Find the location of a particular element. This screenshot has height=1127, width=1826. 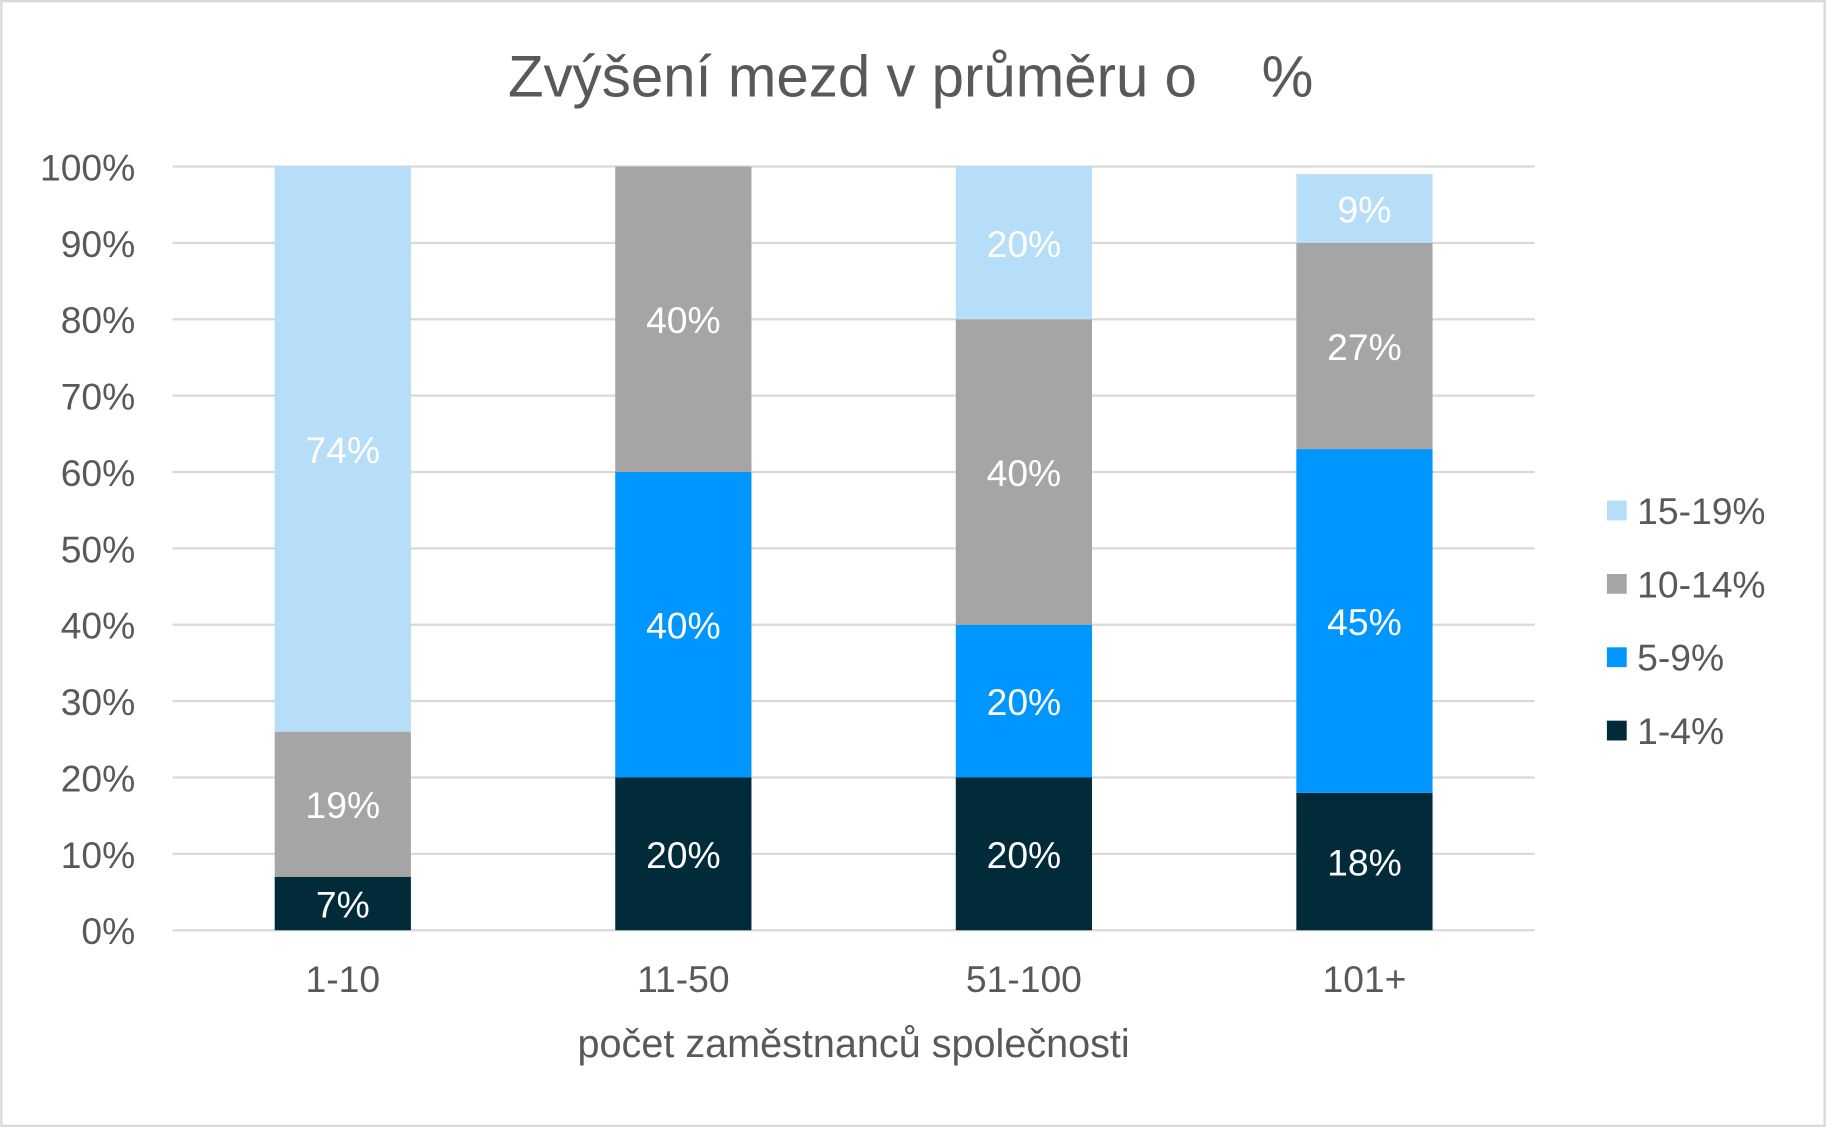

y-tick-label: 40% is located at coordinates (98, 626).